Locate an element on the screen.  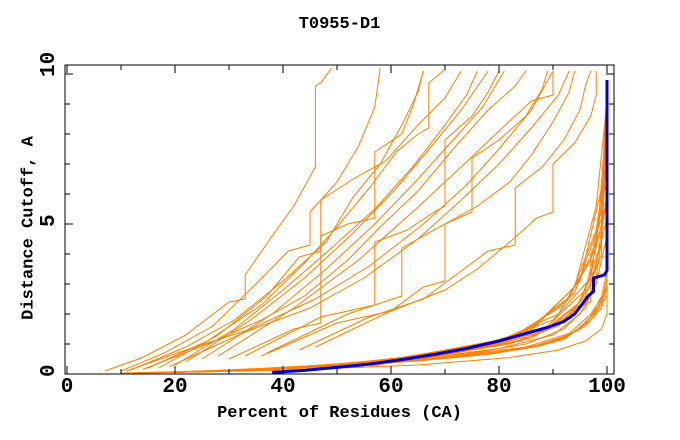
y-axis-label: Distance Cutoff, A is located at coordinates (29, 228).